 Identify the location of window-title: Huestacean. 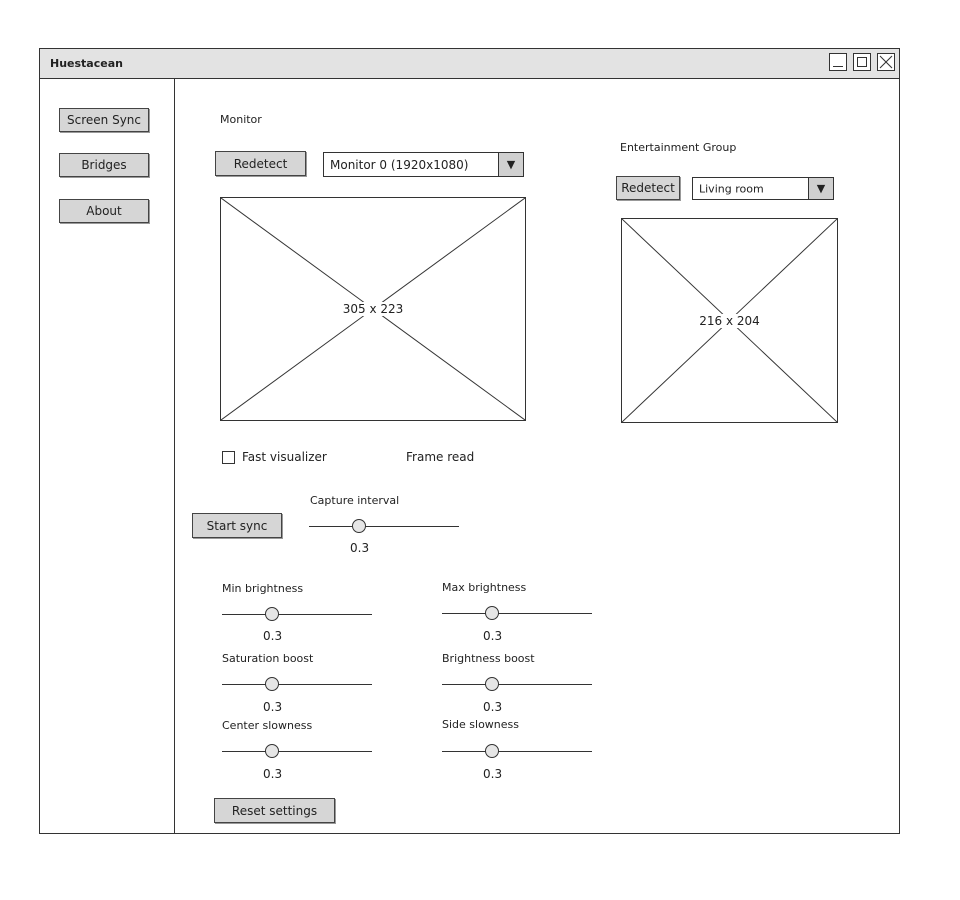
(86, 63).